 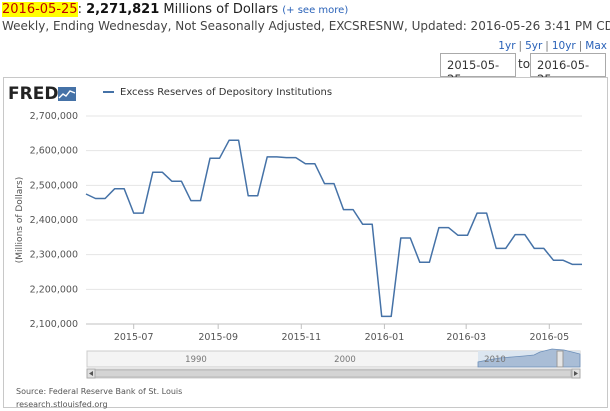 What do you see at coordinates (82, 9) in the screenshot?
I see `headline-colon: :` at bounding box center [82, 9].